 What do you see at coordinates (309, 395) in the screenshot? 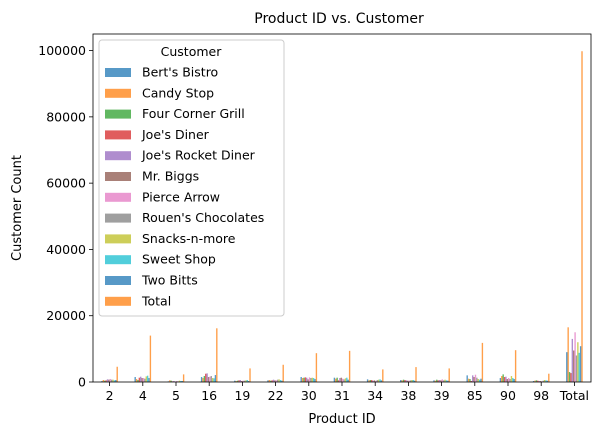
I see `x-tick-label: 30` at bounding box center [309, 395].